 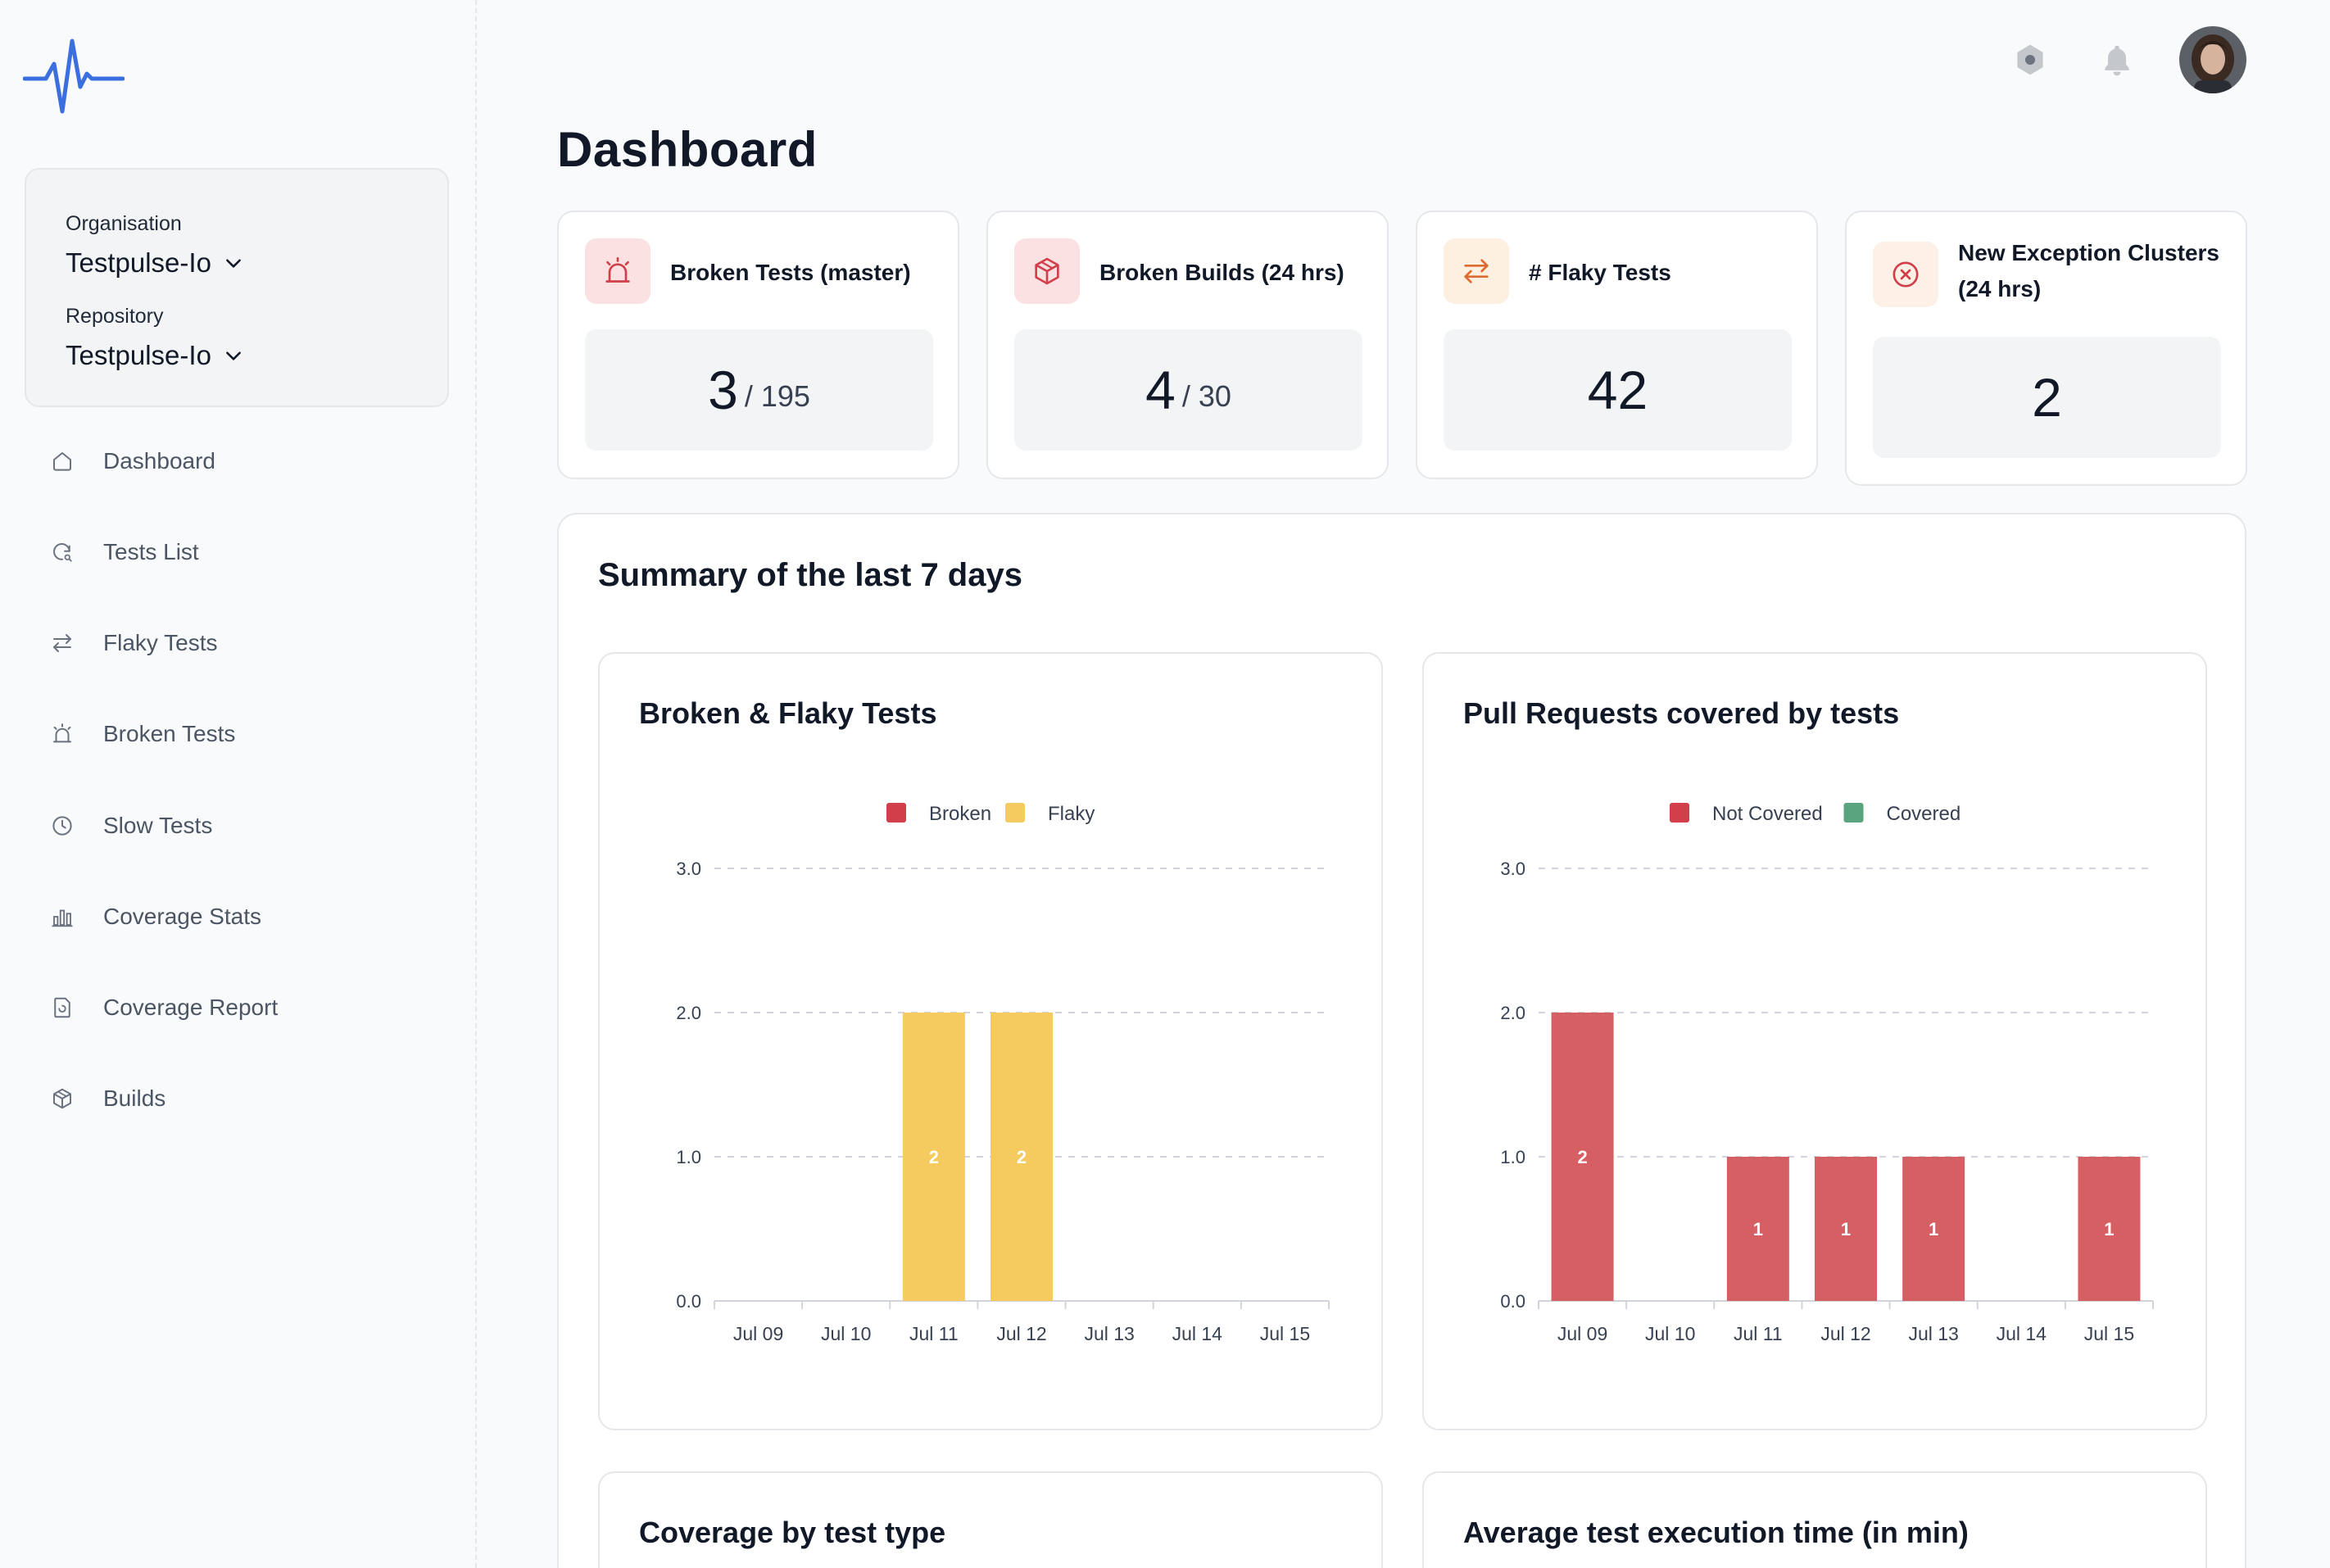 I want to click on bar-chart-icon, so click(x=62, y=917).